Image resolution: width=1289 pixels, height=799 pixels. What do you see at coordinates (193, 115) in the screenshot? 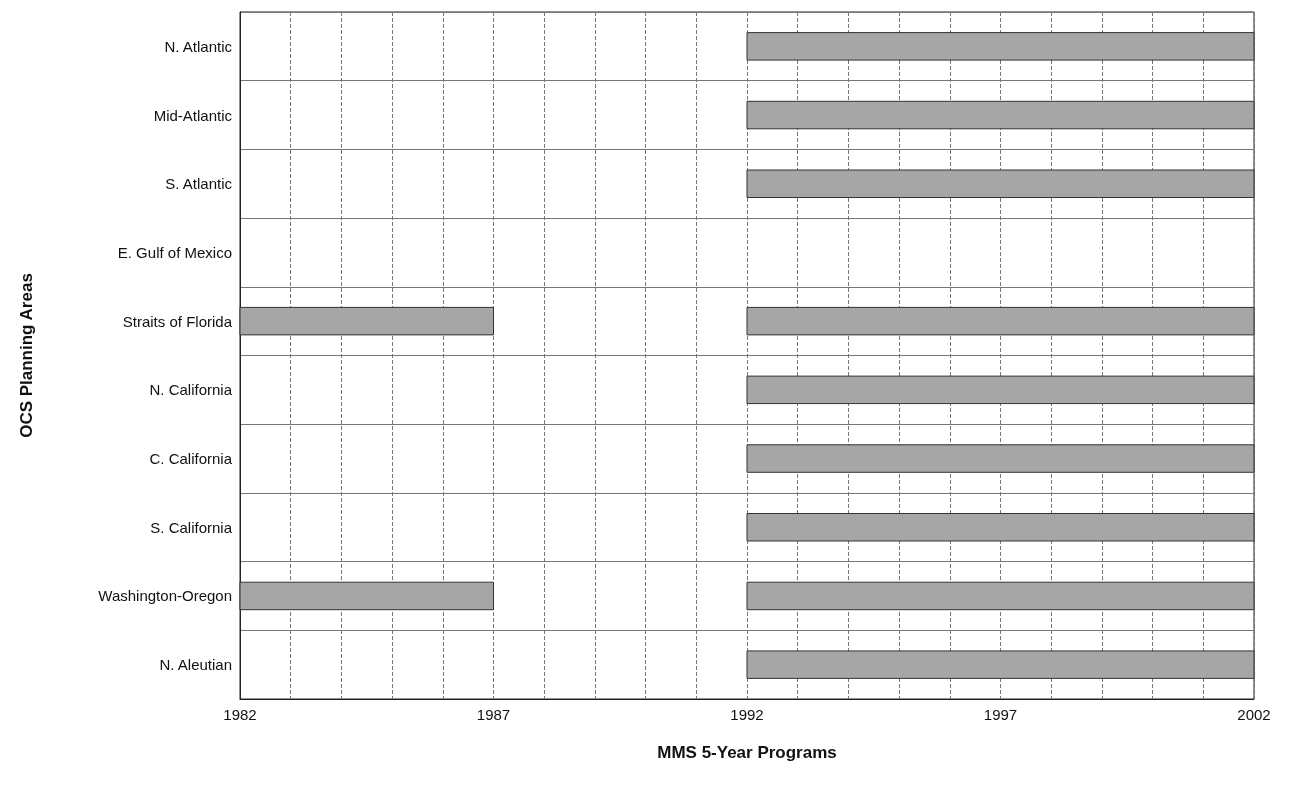
I see `y-tick-label: Mid-Atlantic` at bounding box center [193, 115].